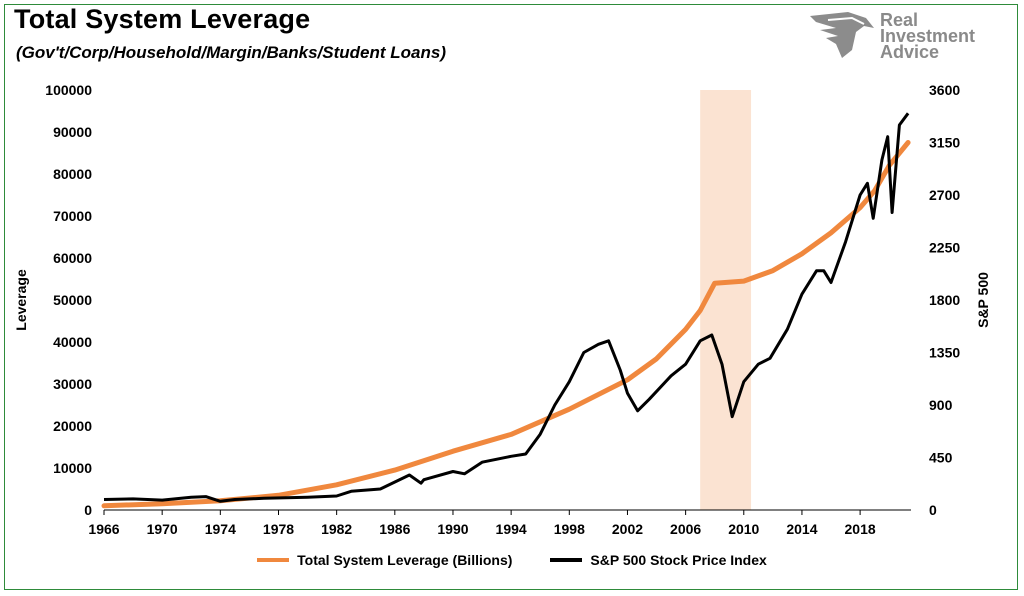  What do you see at coordinates (72, 384) in the screenshot?
I see `left-tick-label: 30000` at bounding box center [72, 384].